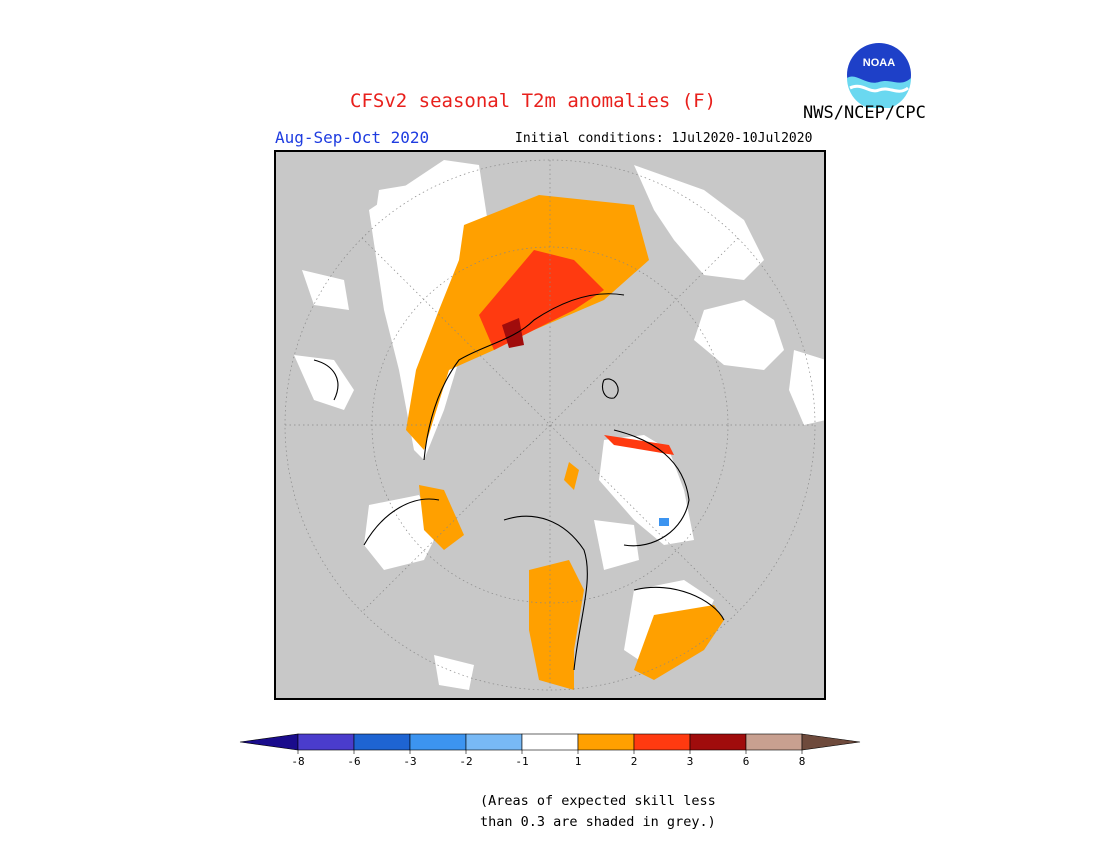  Describe the element at coordinates (864, 113) in the screenshot. I see `agency-label: NWS/NCEP/CPC` at that location.